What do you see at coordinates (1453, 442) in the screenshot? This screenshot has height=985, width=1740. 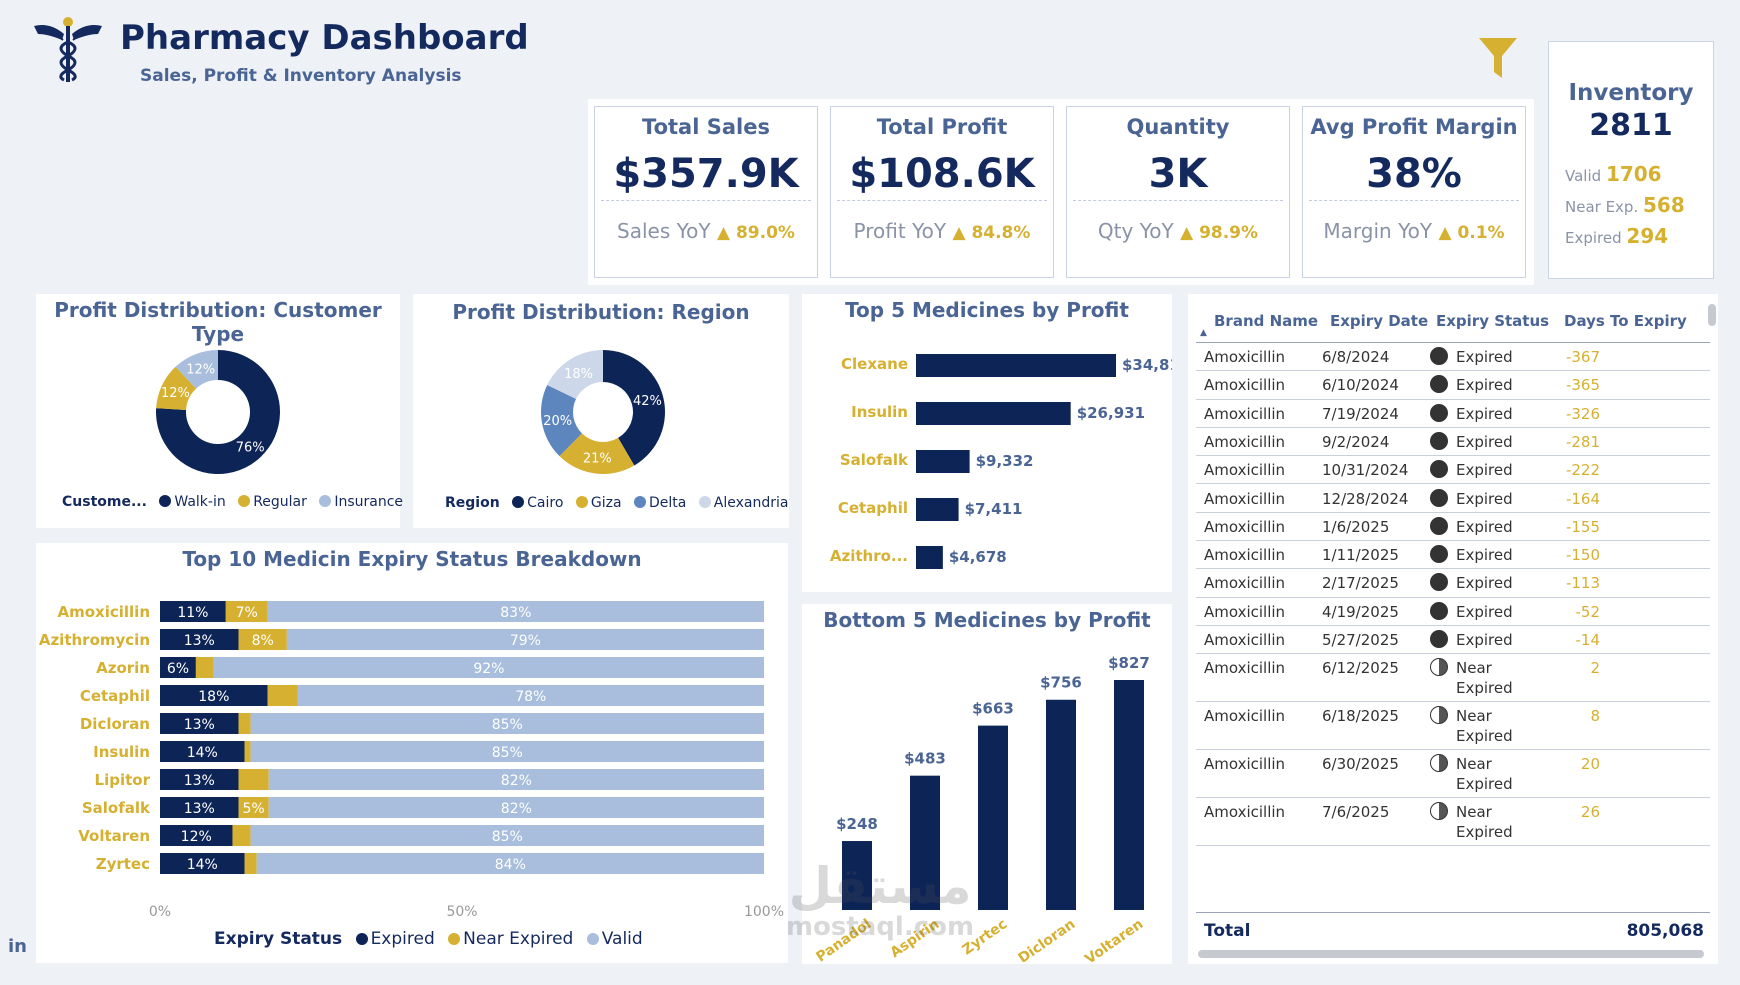 I see `table-row: Amoxicillin 9/2/2024 Expired -281` at bounding box center [1453, 442].